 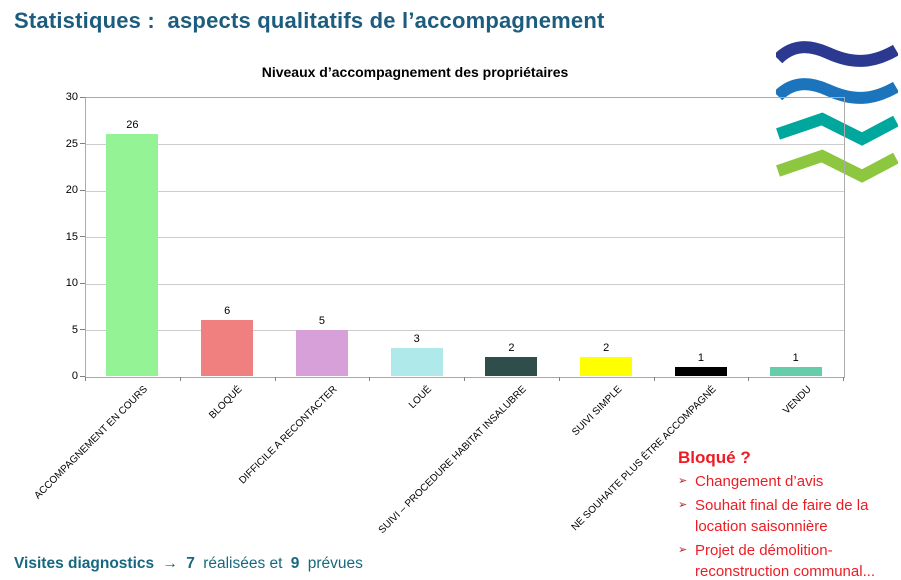 I want to click on bar-value-label: 5, so click(x=321, y=320).